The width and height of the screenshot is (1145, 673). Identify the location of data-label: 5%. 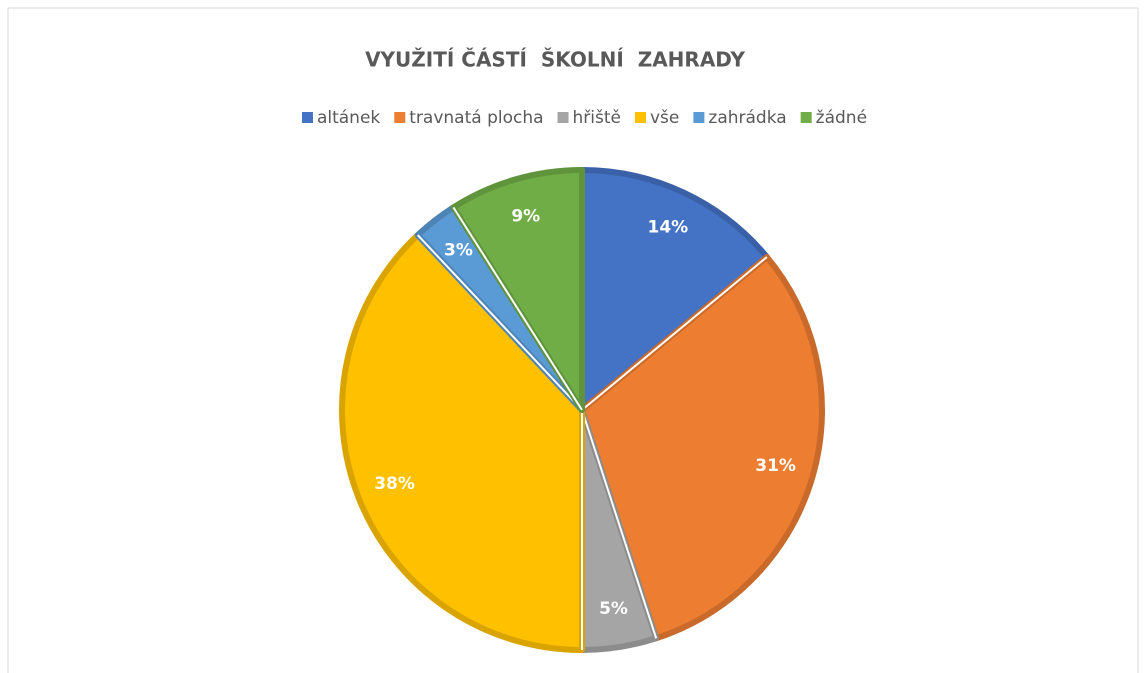
(613, 609).